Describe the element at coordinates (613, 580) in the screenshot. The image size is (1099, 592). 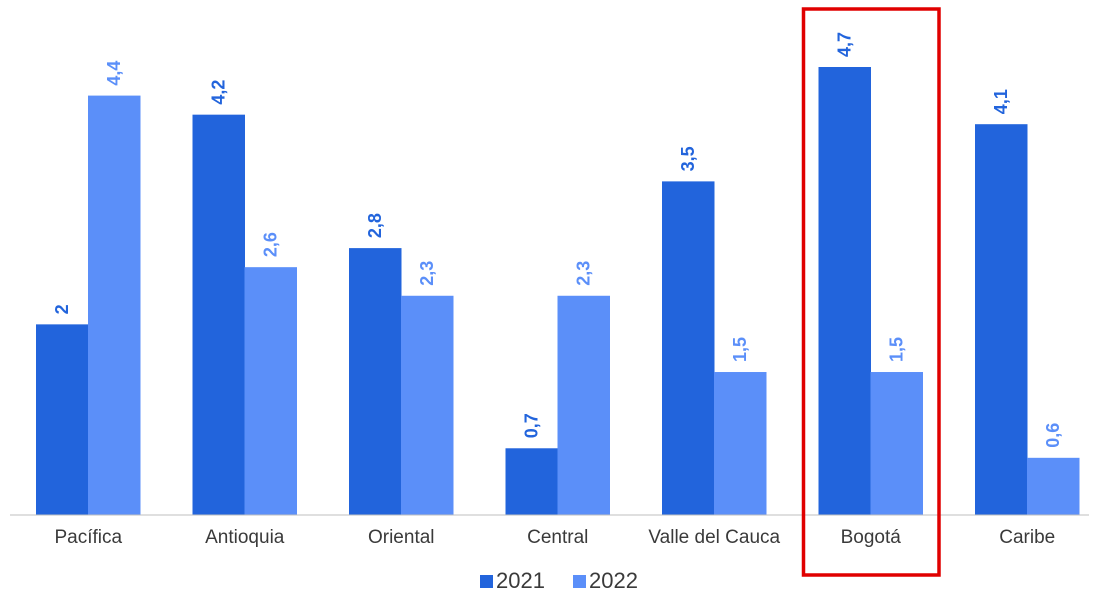
I see `legend-label-2022: 2022` at that location.